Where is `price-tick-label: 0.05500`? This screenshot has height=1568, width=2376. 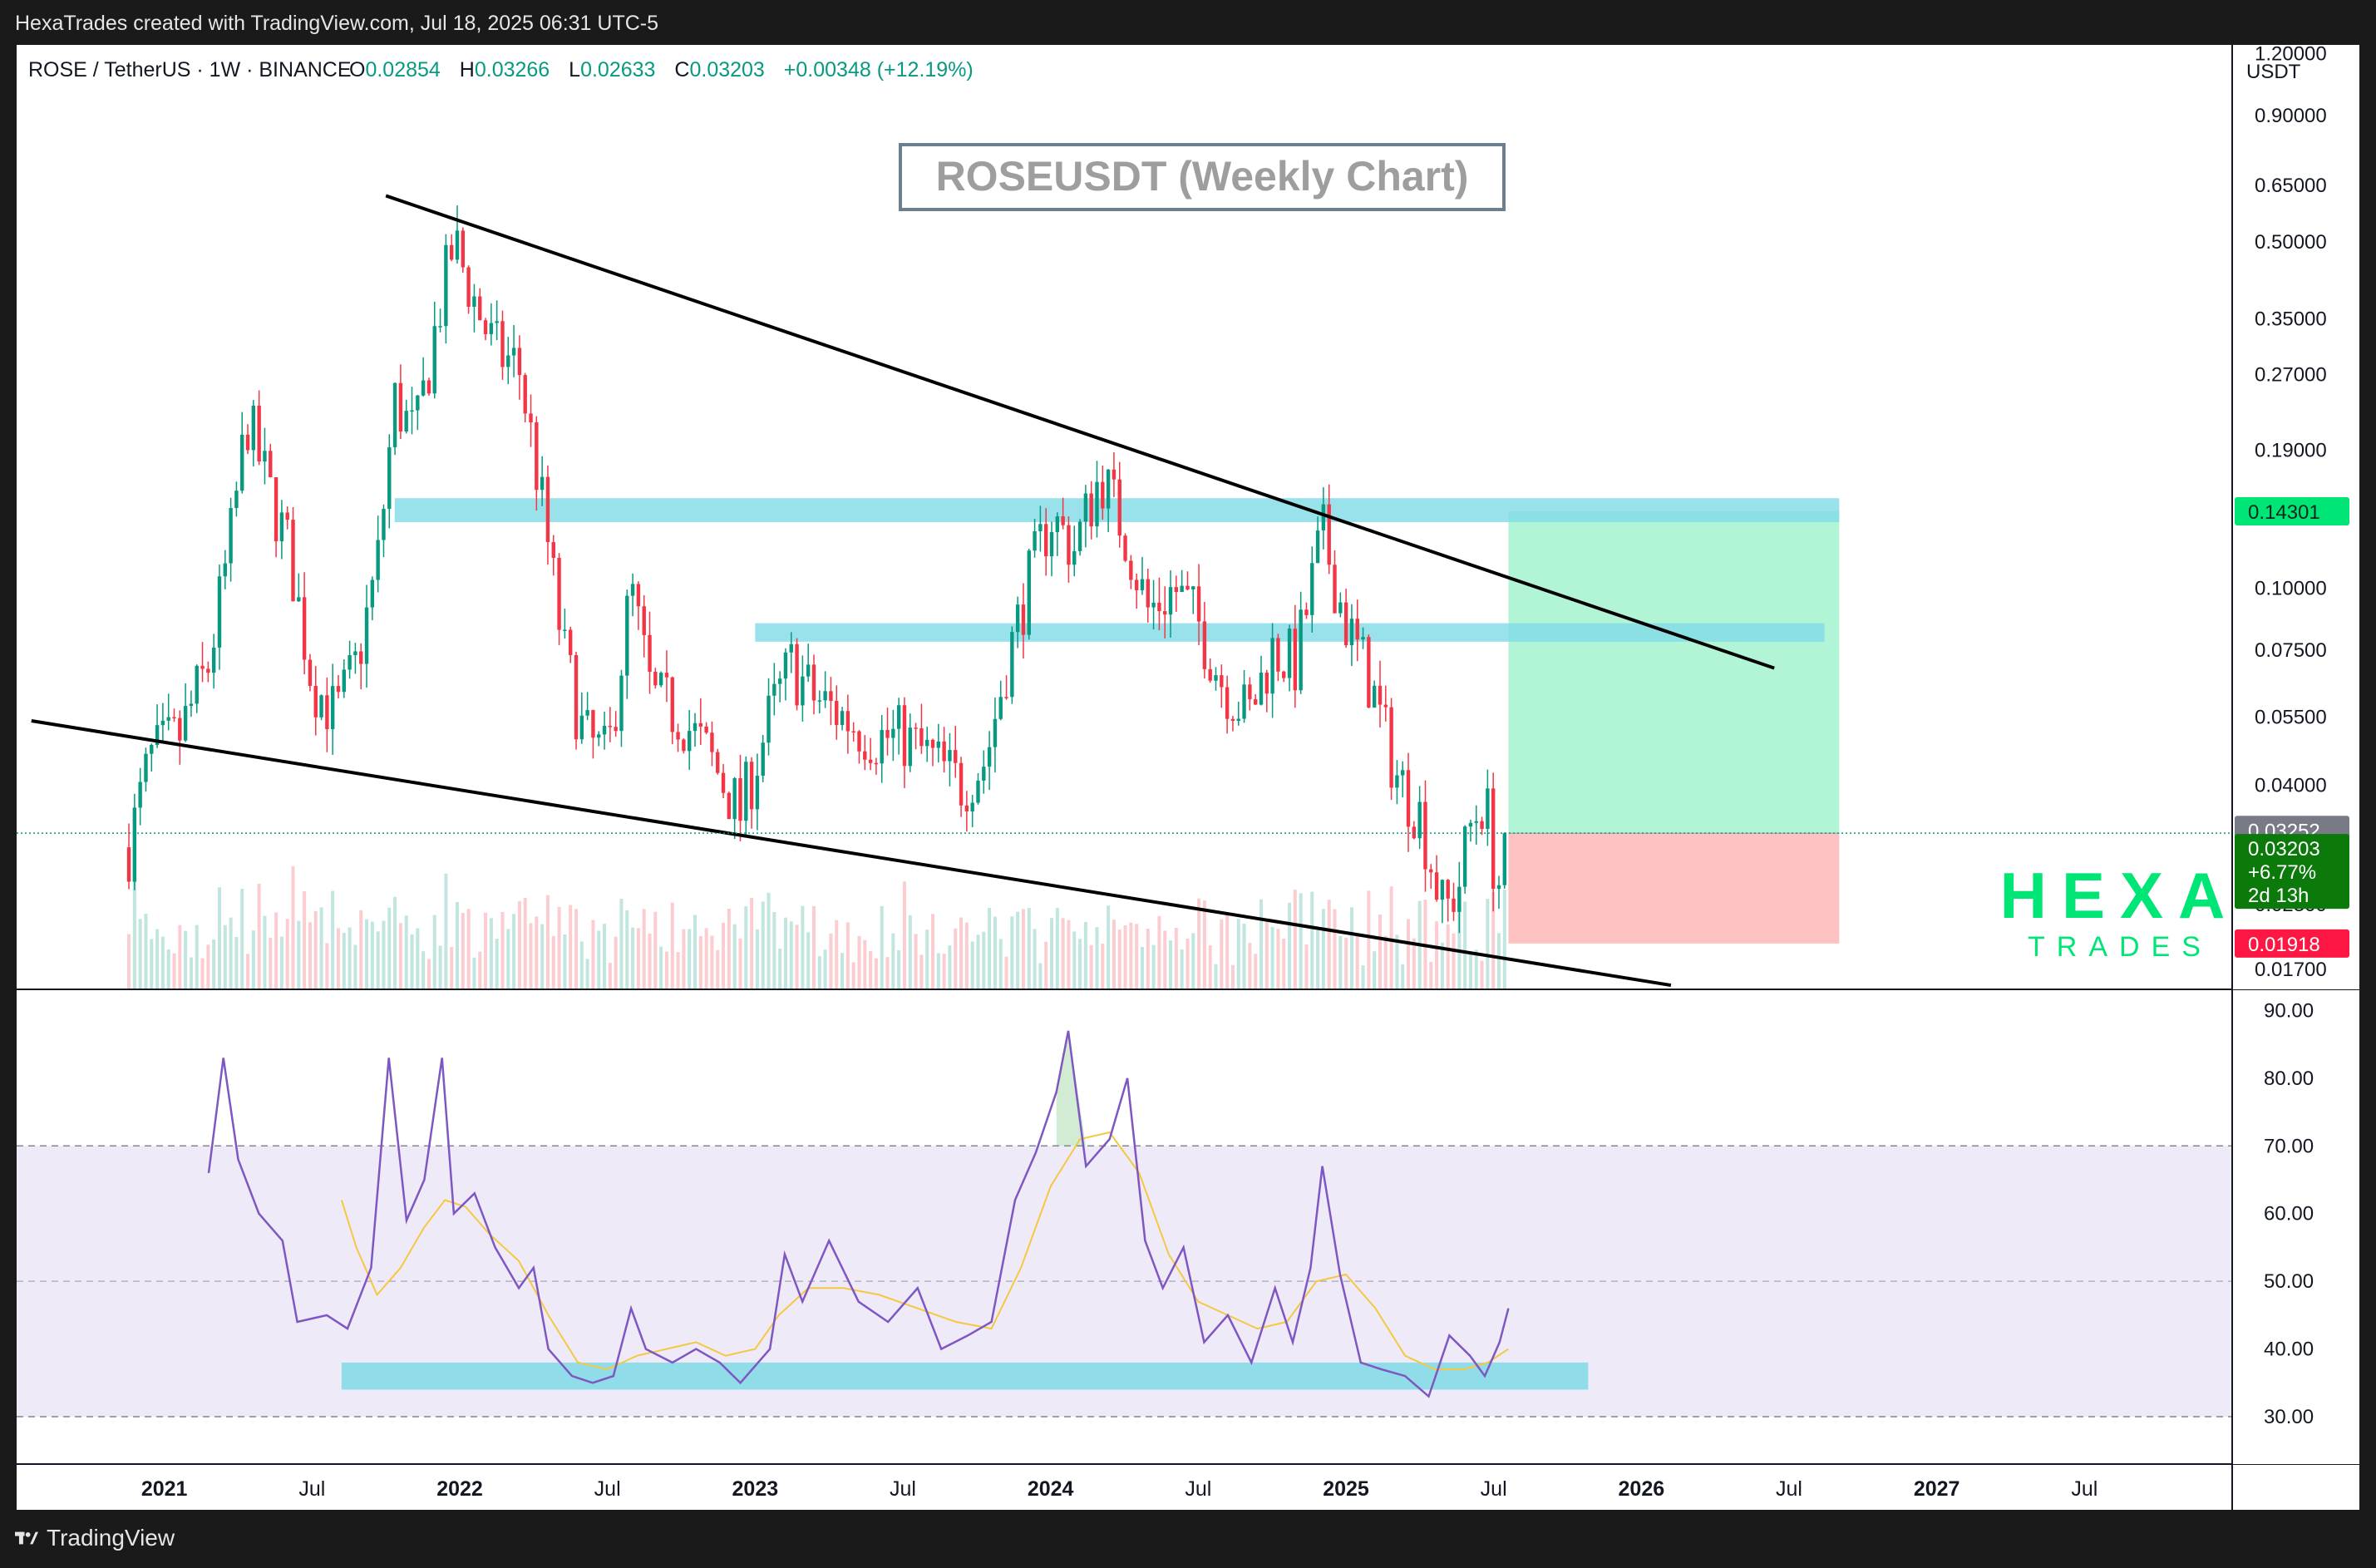
price-tick-label: 0.05500 is located at coordinates (2291, 717).